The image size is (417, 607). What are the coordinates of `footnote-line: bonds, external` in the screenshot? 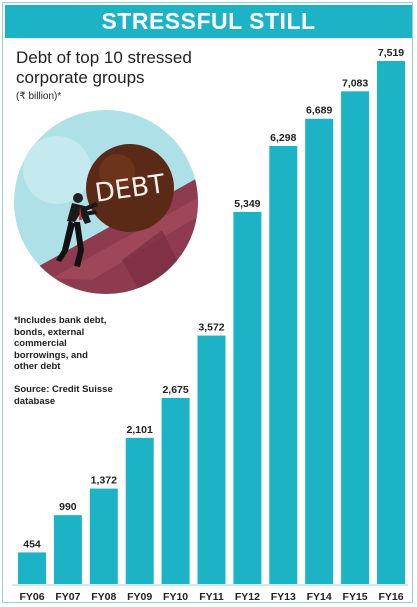 It's located at (49, 332).